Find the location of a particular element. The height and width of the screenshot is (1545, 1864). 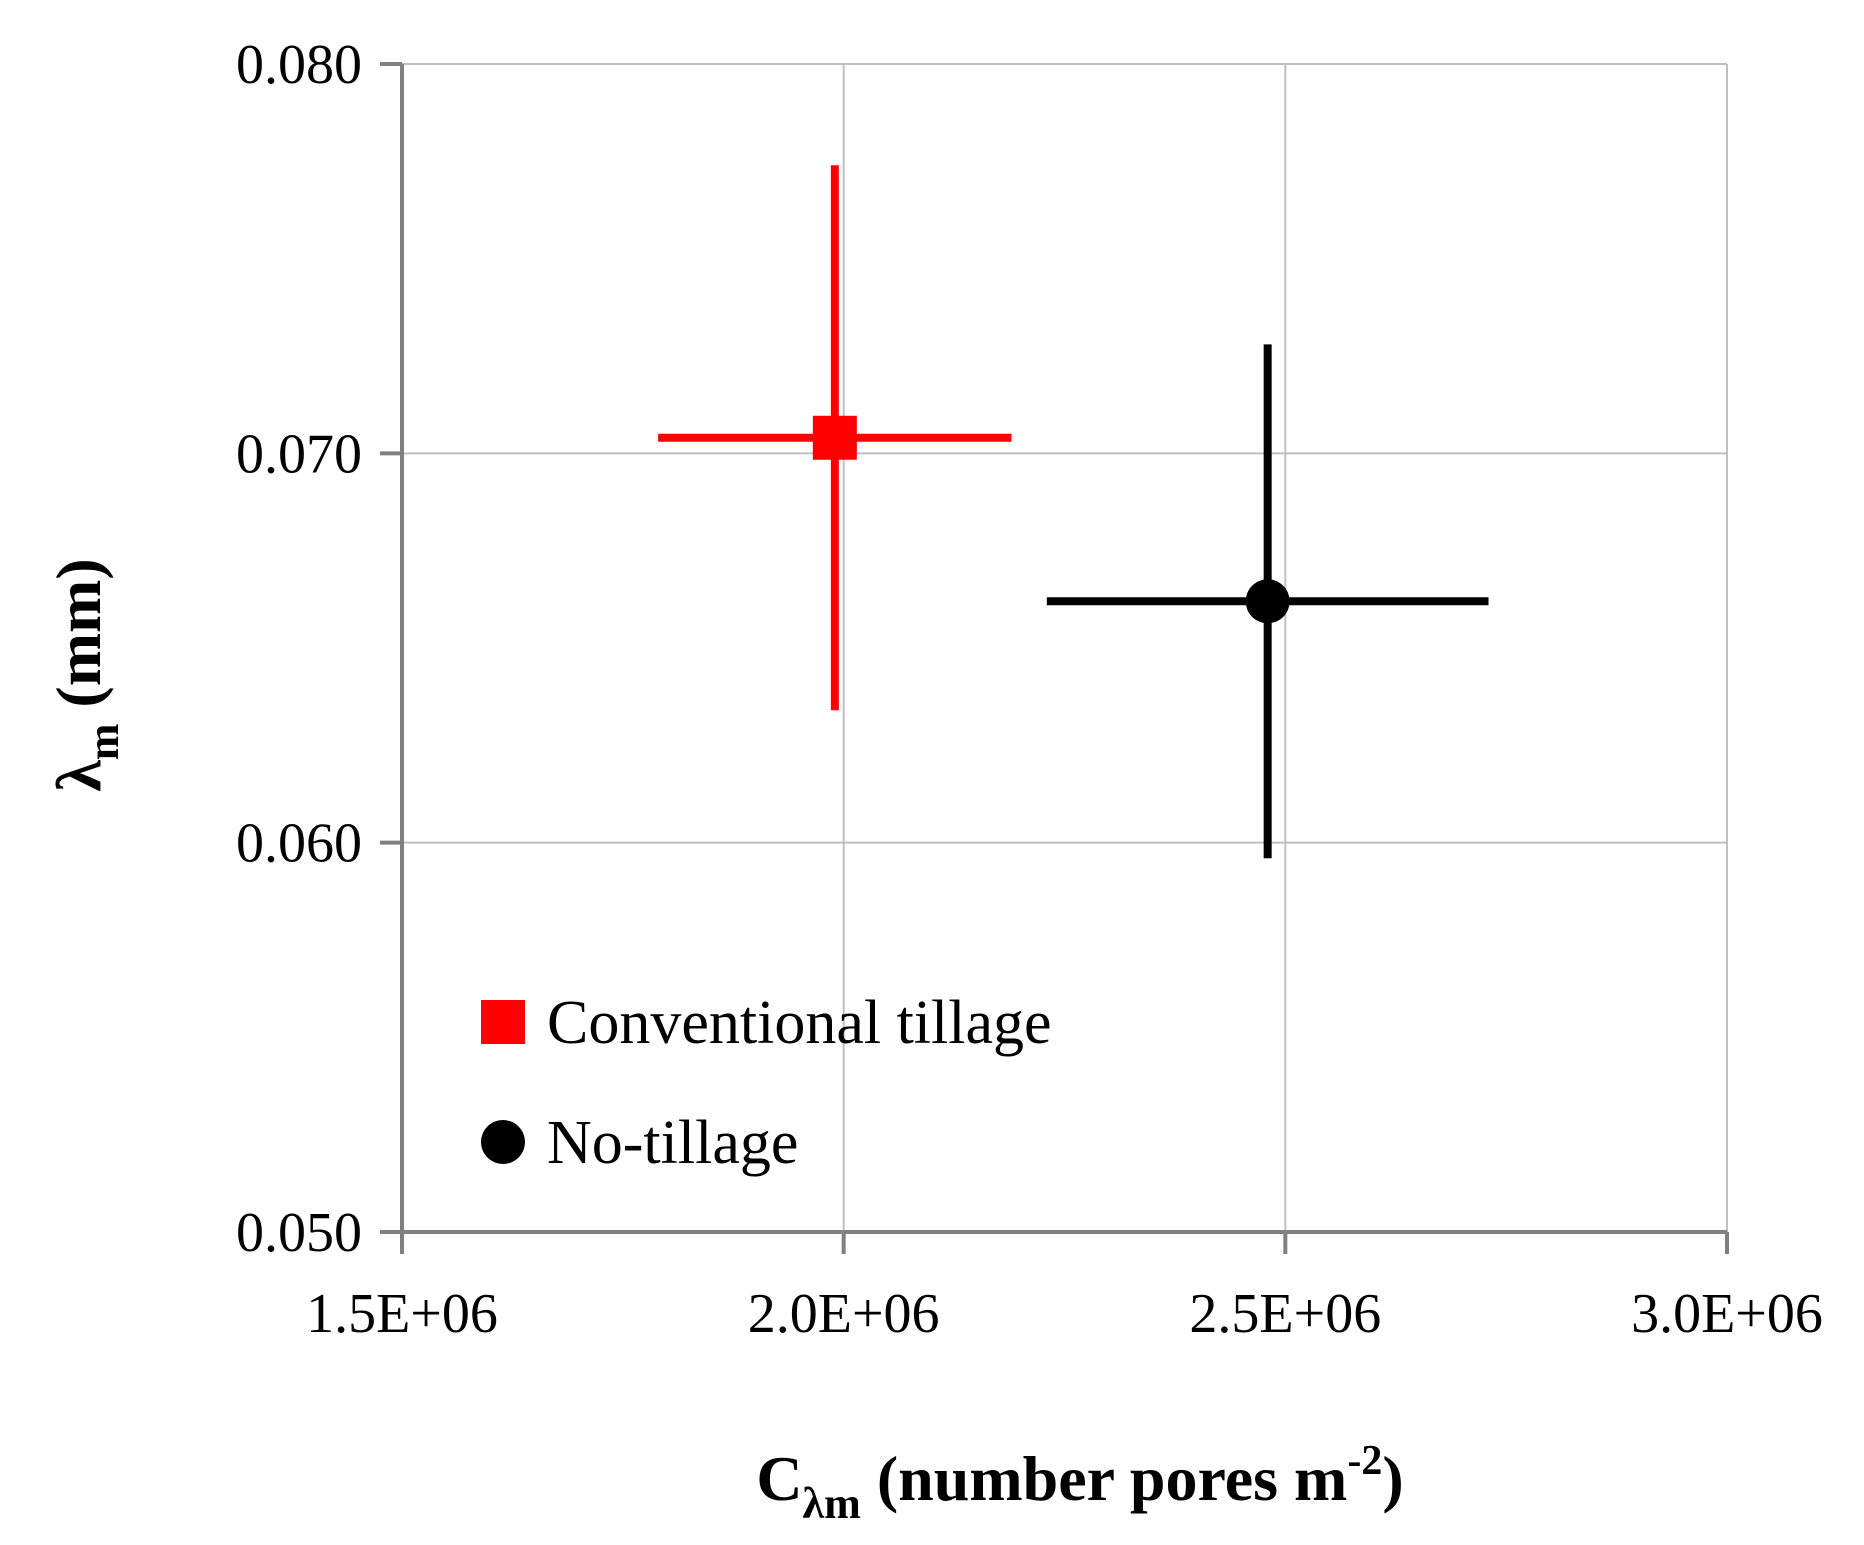

y-tick-label: 0.050 is located at coordinates (299, 1233).